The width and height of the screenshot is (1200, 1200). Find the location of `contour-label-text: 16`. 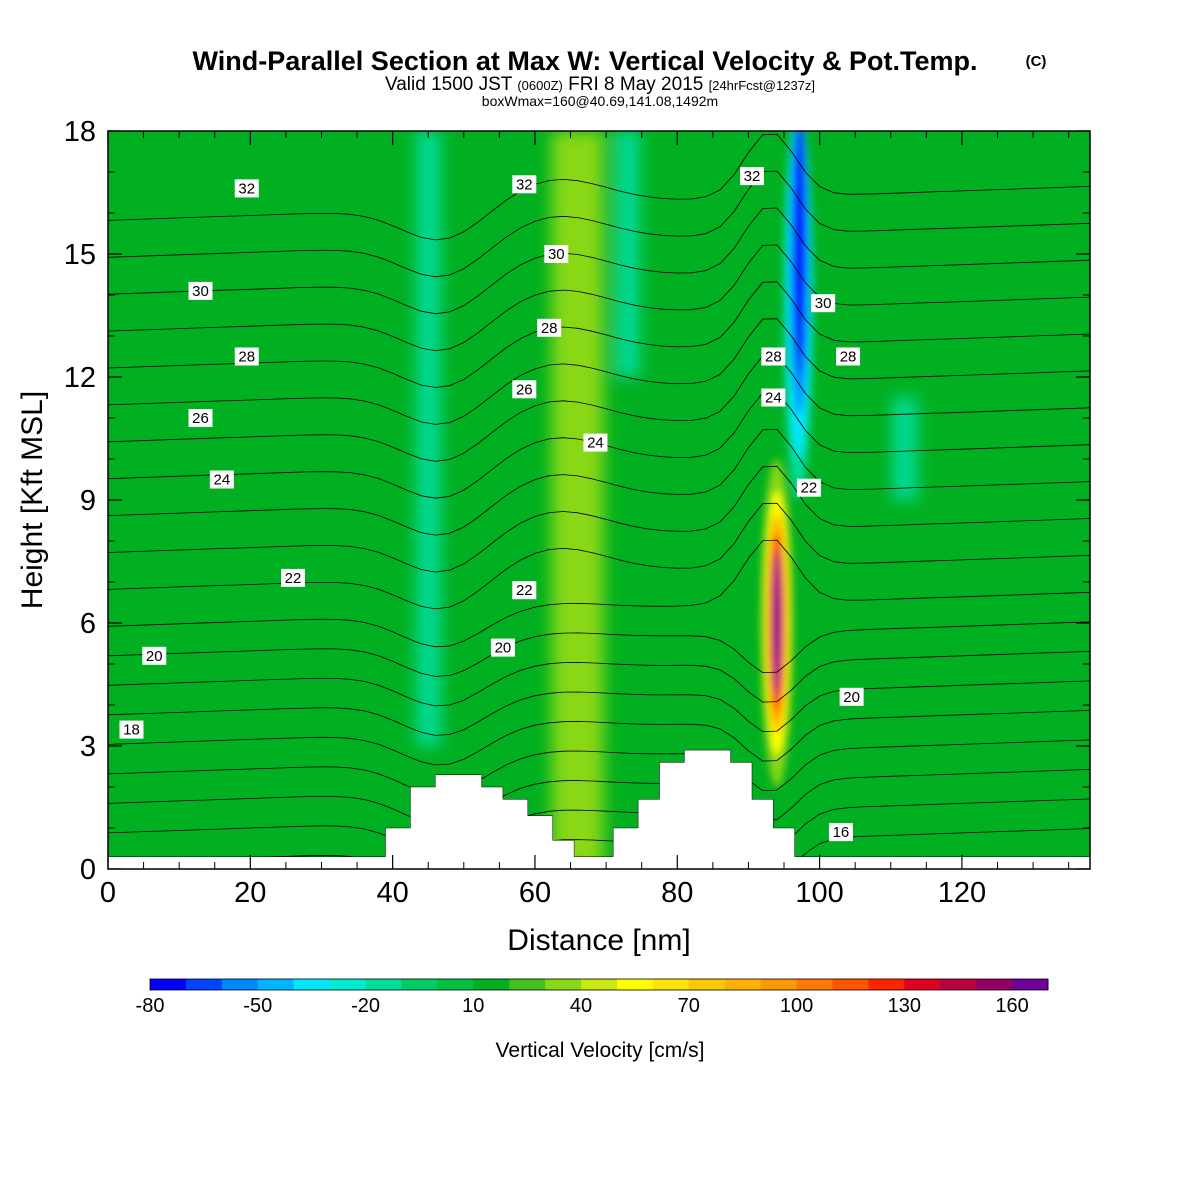

contour-label-text: 16 is located at coordinates (841, 832).